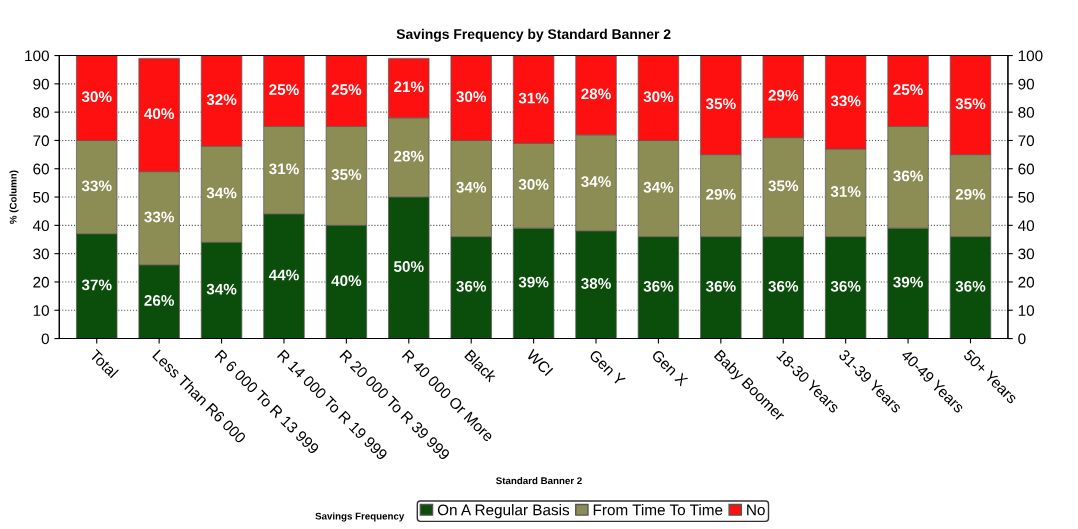 Image resolution: width=1078 pixels, height=529 pixels. I want to click on y-tick-label: 60, so click(41, 169).